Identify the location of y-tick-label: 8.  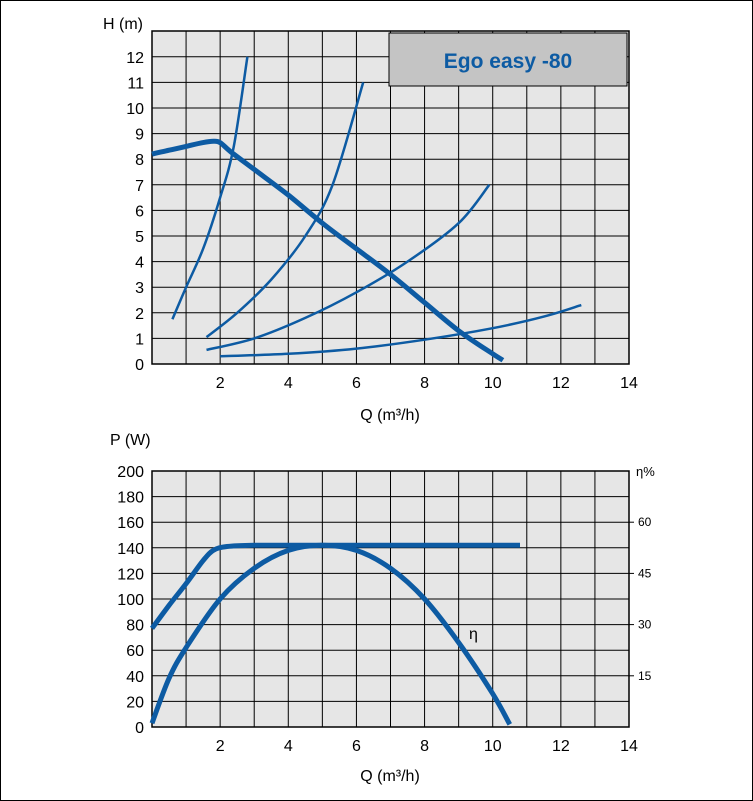
(139, 160).